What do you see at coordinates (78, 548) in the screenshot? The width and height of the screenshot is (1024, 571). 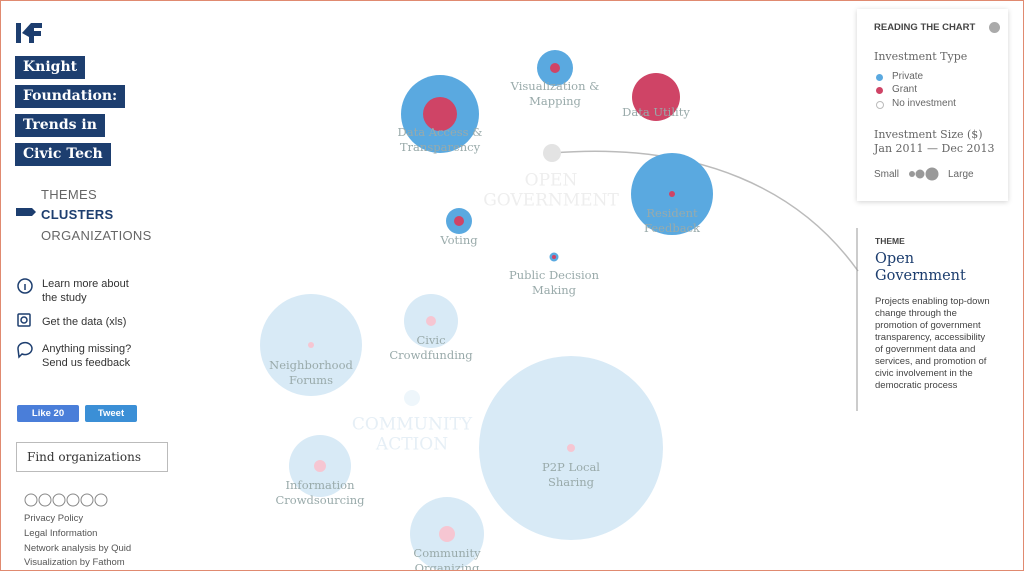 I see `footer-link: Network analysis by Quid` at bounding box center [78, 548].